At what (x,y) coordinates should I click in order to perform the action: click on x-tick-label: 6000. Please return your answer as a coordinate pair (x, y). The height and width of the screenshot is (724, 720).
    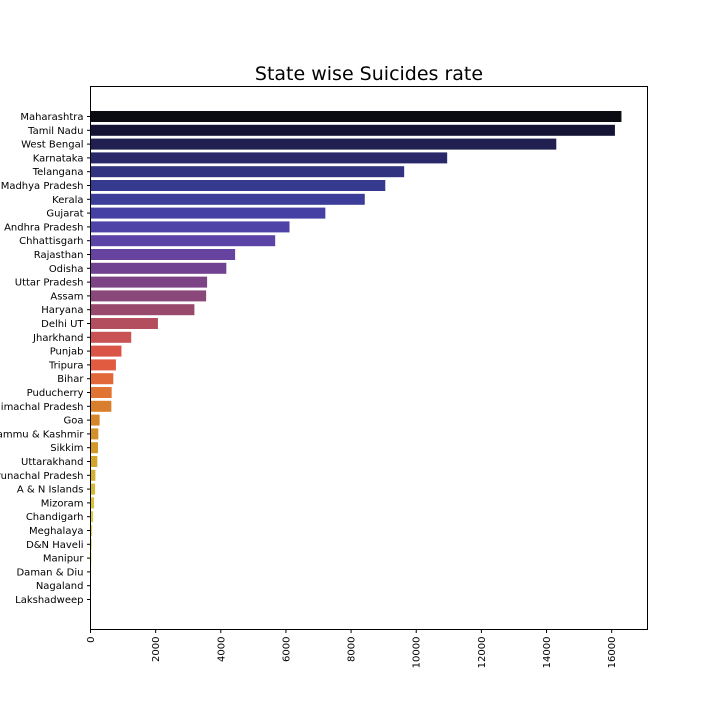
    Looking at the image, I should click on (286, 649).